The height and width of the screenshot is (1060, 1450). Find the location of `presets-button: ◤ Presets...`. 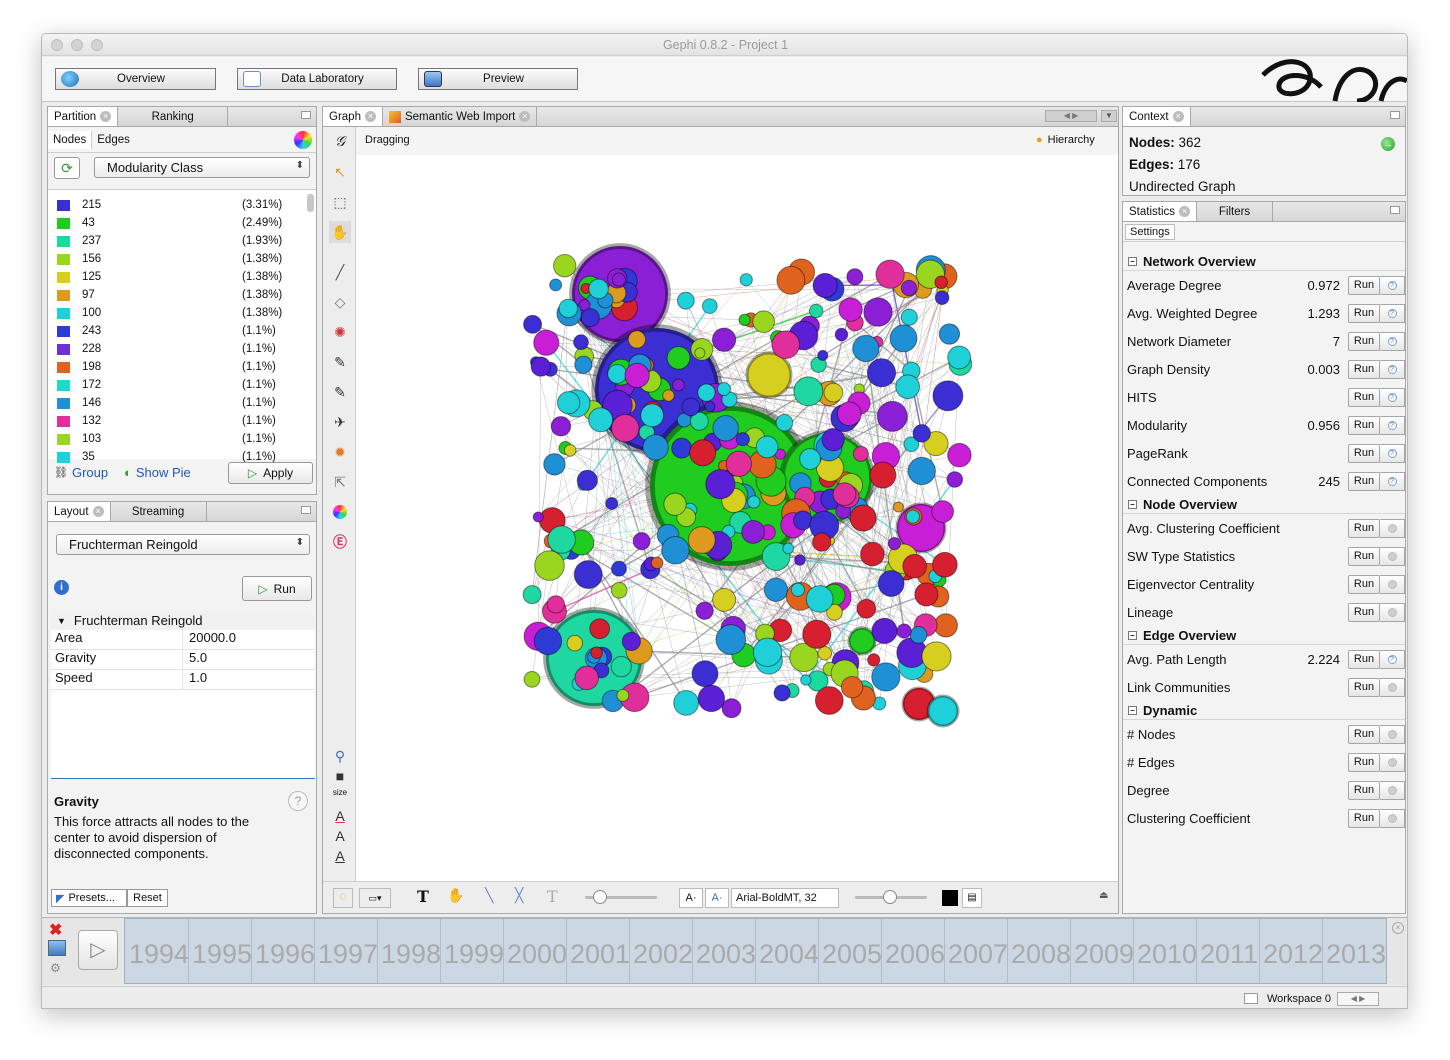

presets-button: ◤ Presets... is located at coordinates (89, 898).